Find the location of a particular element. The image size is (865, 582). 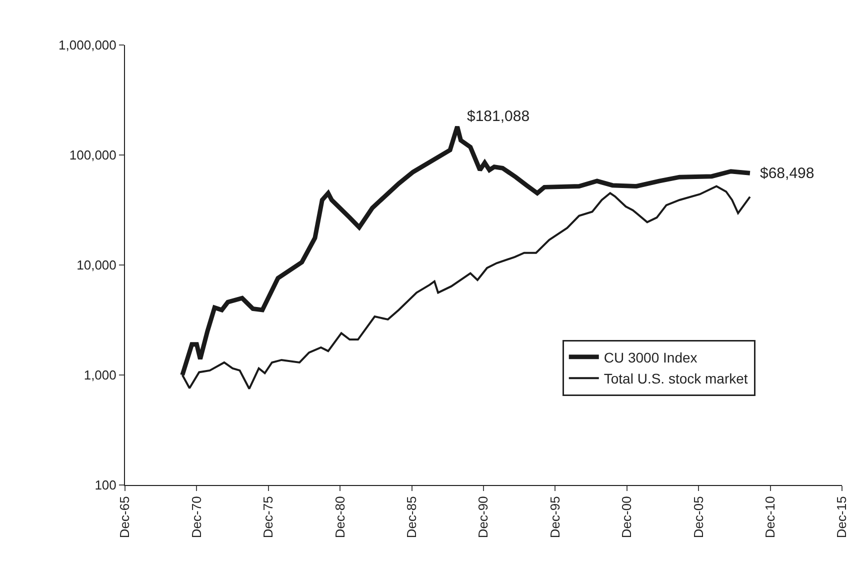

y-tick-label: 1,000,000 is located at coordinates (87, 45).